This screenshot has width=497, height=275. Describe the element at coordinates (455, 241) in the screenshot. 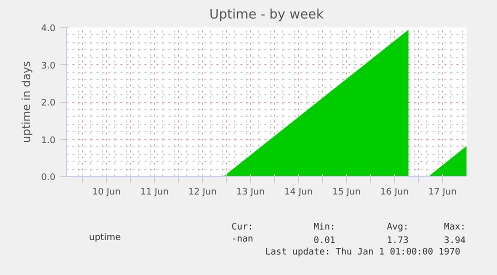

I see `text: 3.94` at that location.